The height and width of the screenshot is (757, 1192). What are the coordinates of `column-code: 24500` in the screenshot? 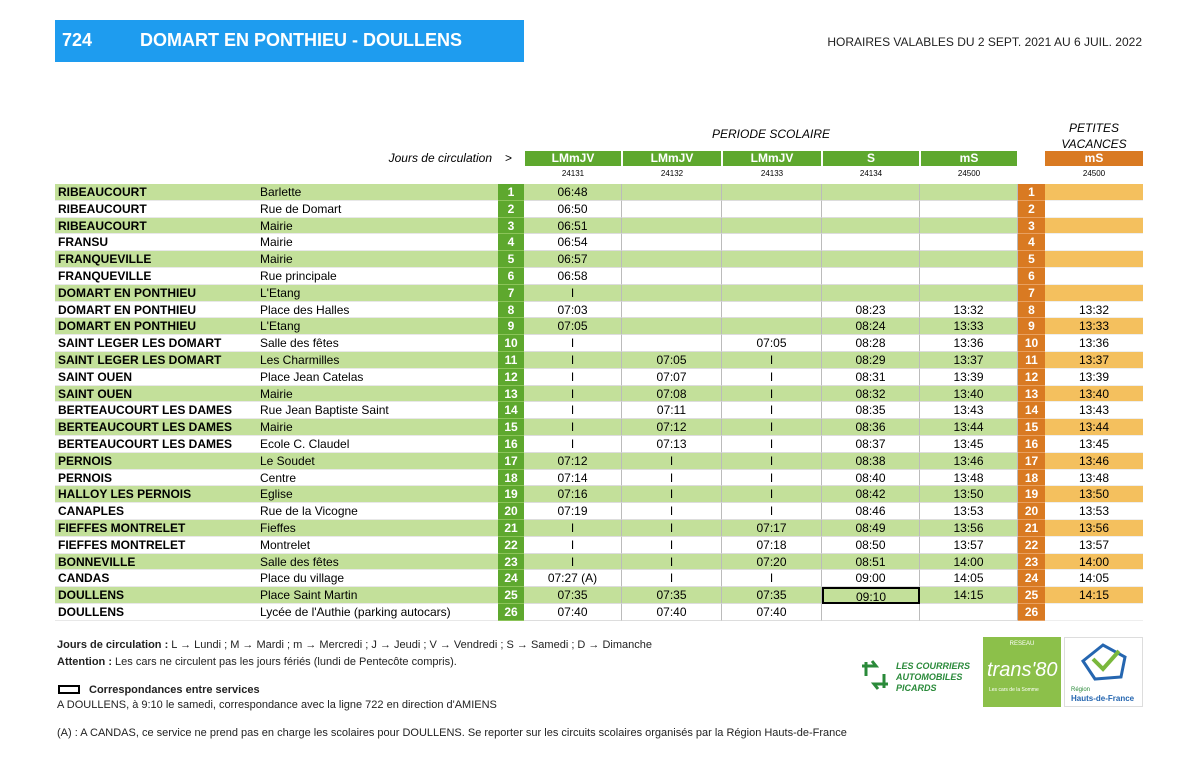 It's located at (1094, 173).